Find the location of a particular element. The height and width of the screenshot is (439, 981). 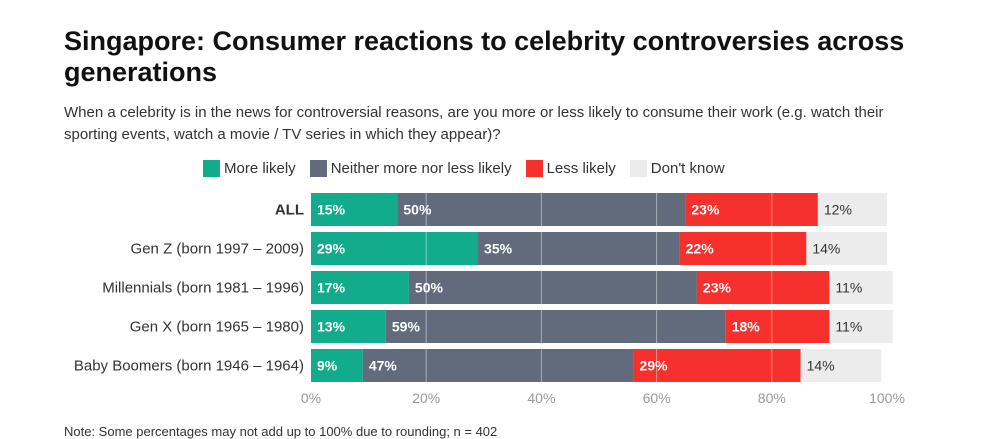

x-tick-label: 60% is located at coordinates (657, 398).